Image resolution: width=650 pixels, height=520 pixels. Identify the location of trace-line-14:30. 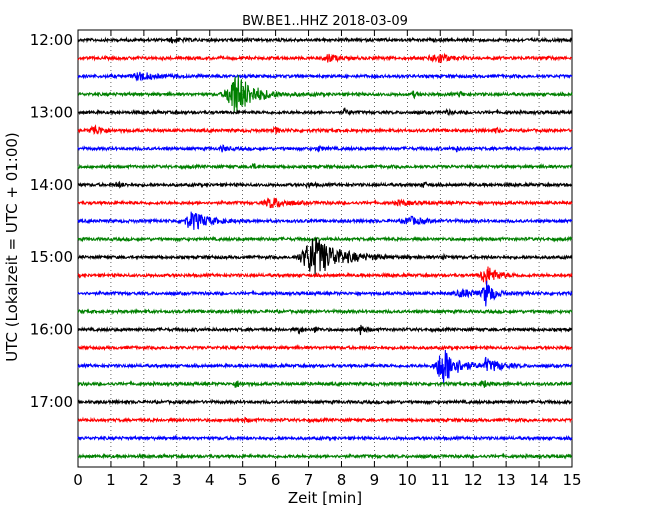
(325, 220).